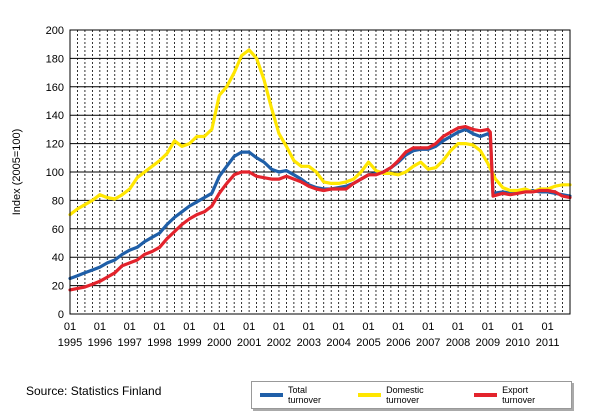  Describe the element at coordinates (398, 343) in the screenshot. I see `x-tick-year: 2006` at that location.